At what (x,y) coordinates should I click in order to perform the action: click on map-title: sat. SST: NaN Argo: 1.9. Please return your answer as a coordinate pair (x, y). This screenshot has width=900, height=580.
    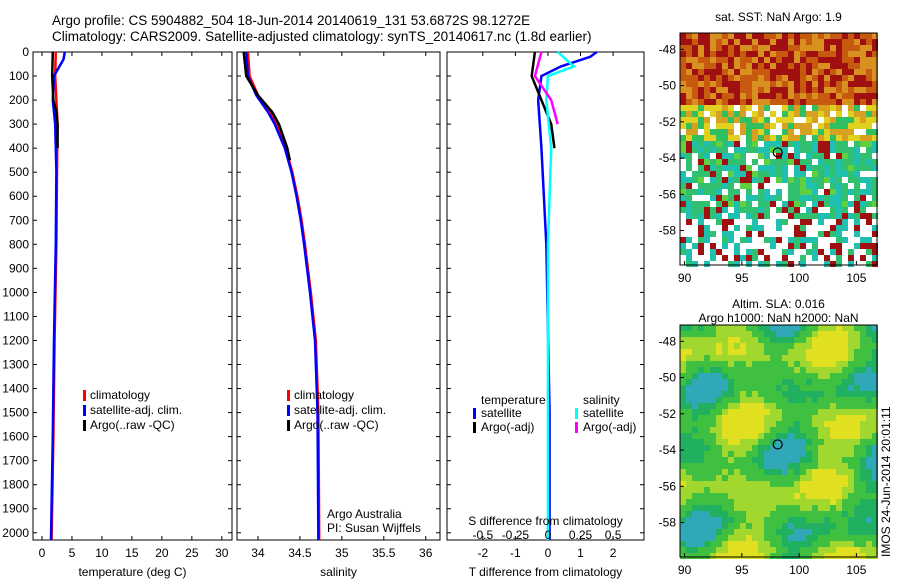
    Looking at the image, I should click on (778, 17).